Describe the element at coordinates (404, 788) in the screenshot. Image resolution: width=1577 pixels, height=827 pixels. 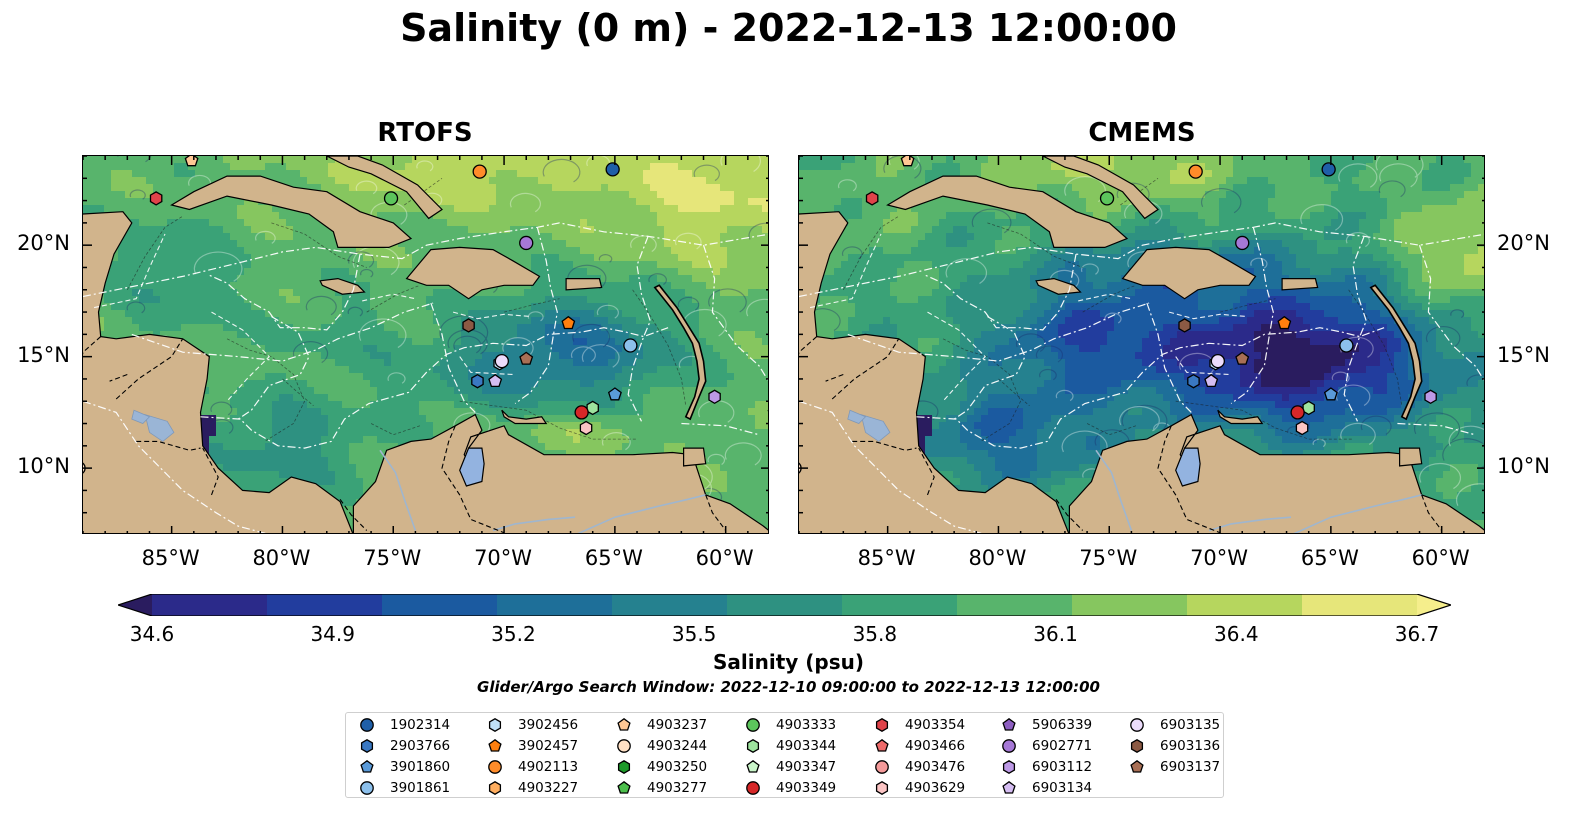
I see `legend-item: 3901861` at that location.